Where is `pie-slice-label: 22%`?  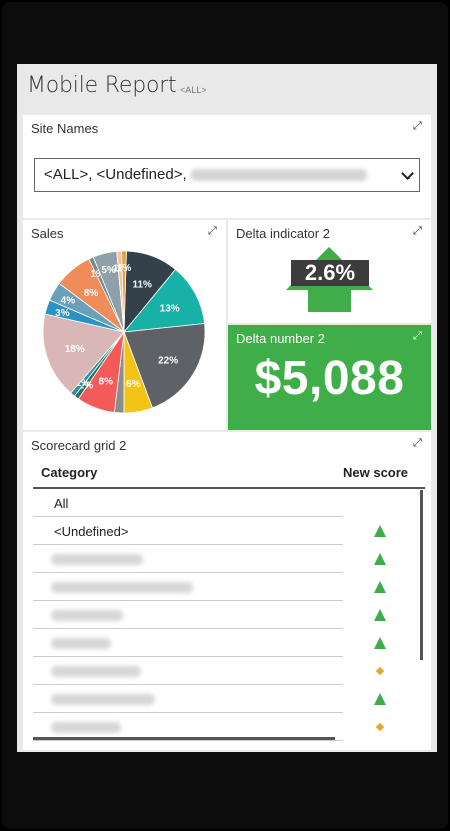 pie-slice-label: 22% is located at coordinates (168, 360).